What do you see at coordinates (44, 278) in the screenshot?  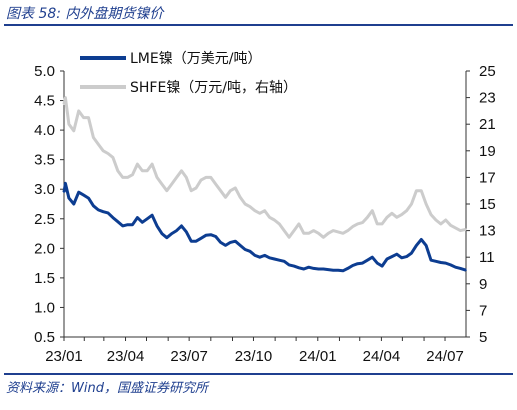 I see `y-left-tick-label: 1.5` at bounding box center [44, 278].